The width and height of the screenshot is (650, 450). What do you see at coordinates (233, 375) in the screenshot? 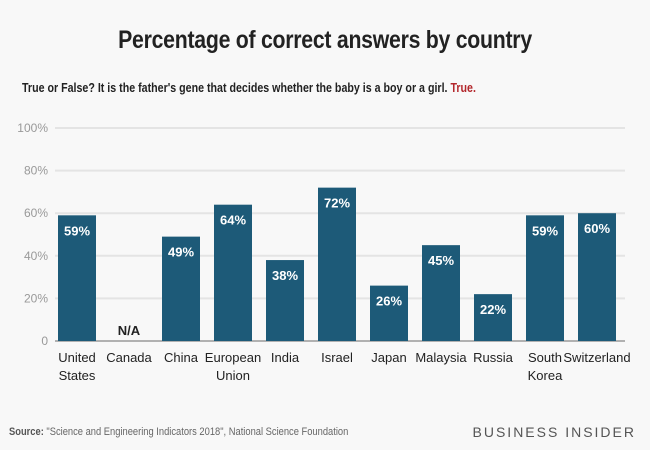
I see `x-tick-label: Union` at bounding box center [233, 375].